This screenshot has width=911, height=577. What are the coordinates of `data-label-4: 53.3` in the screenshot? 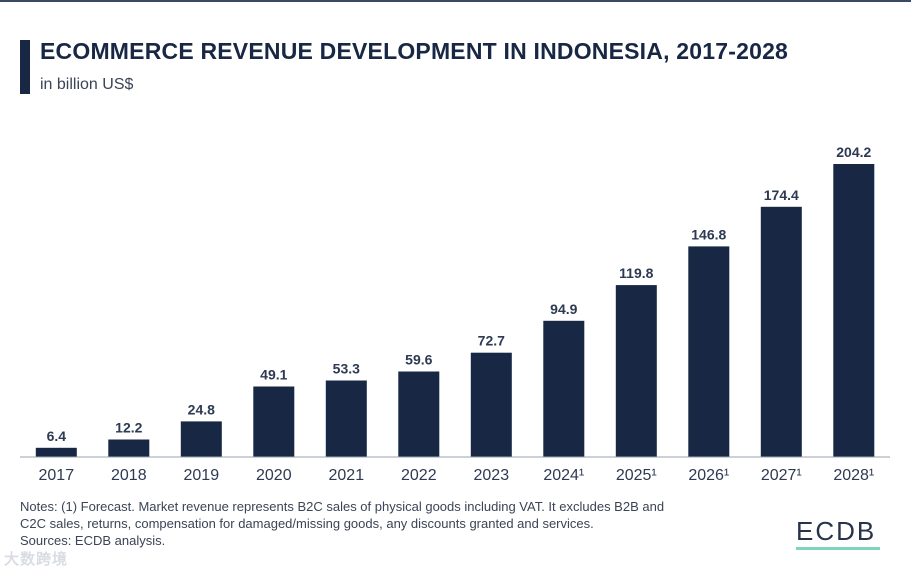 It's located at (346, 369).